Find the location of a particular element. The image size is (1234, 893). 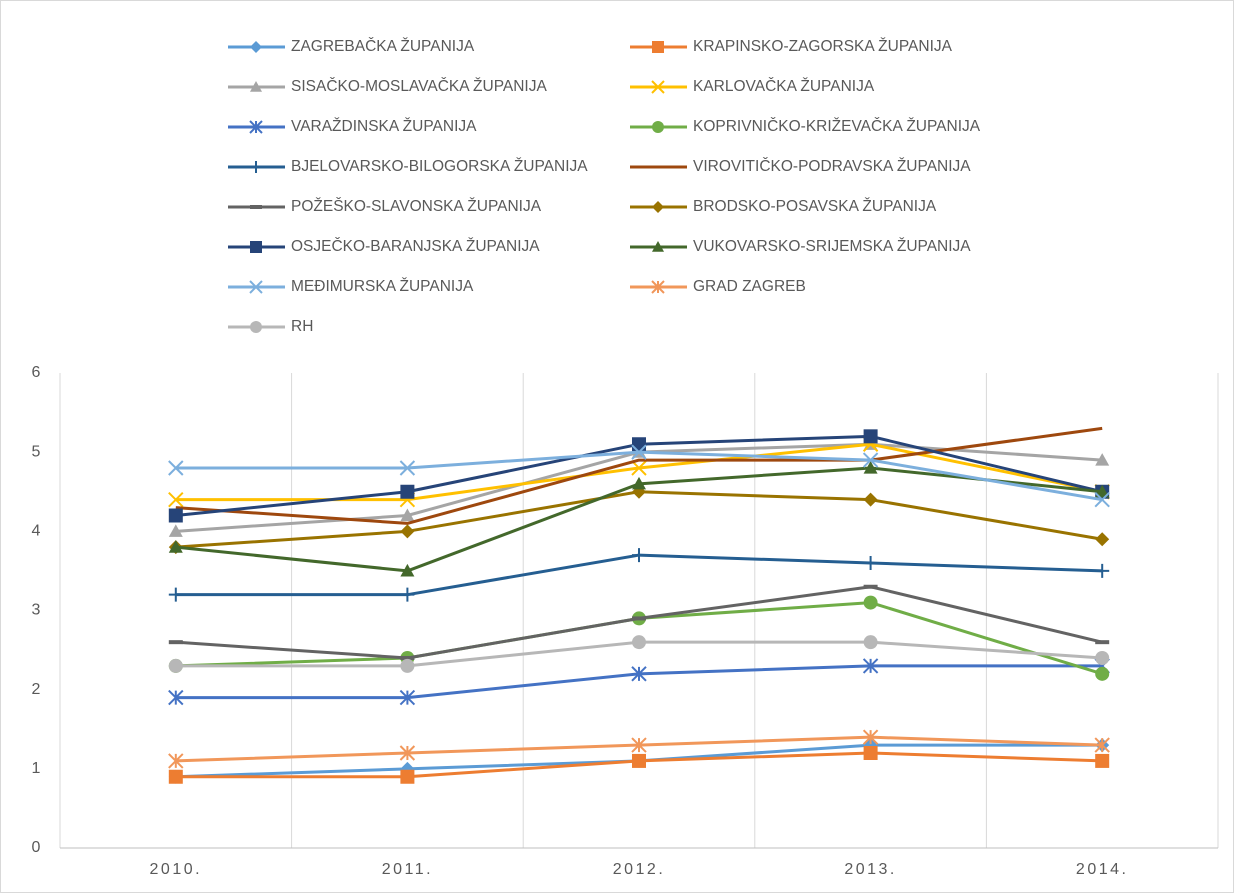

legend-label: BRODSKO-POSAVSKA ŽUPANIJA is located at coordinates (815, 206).